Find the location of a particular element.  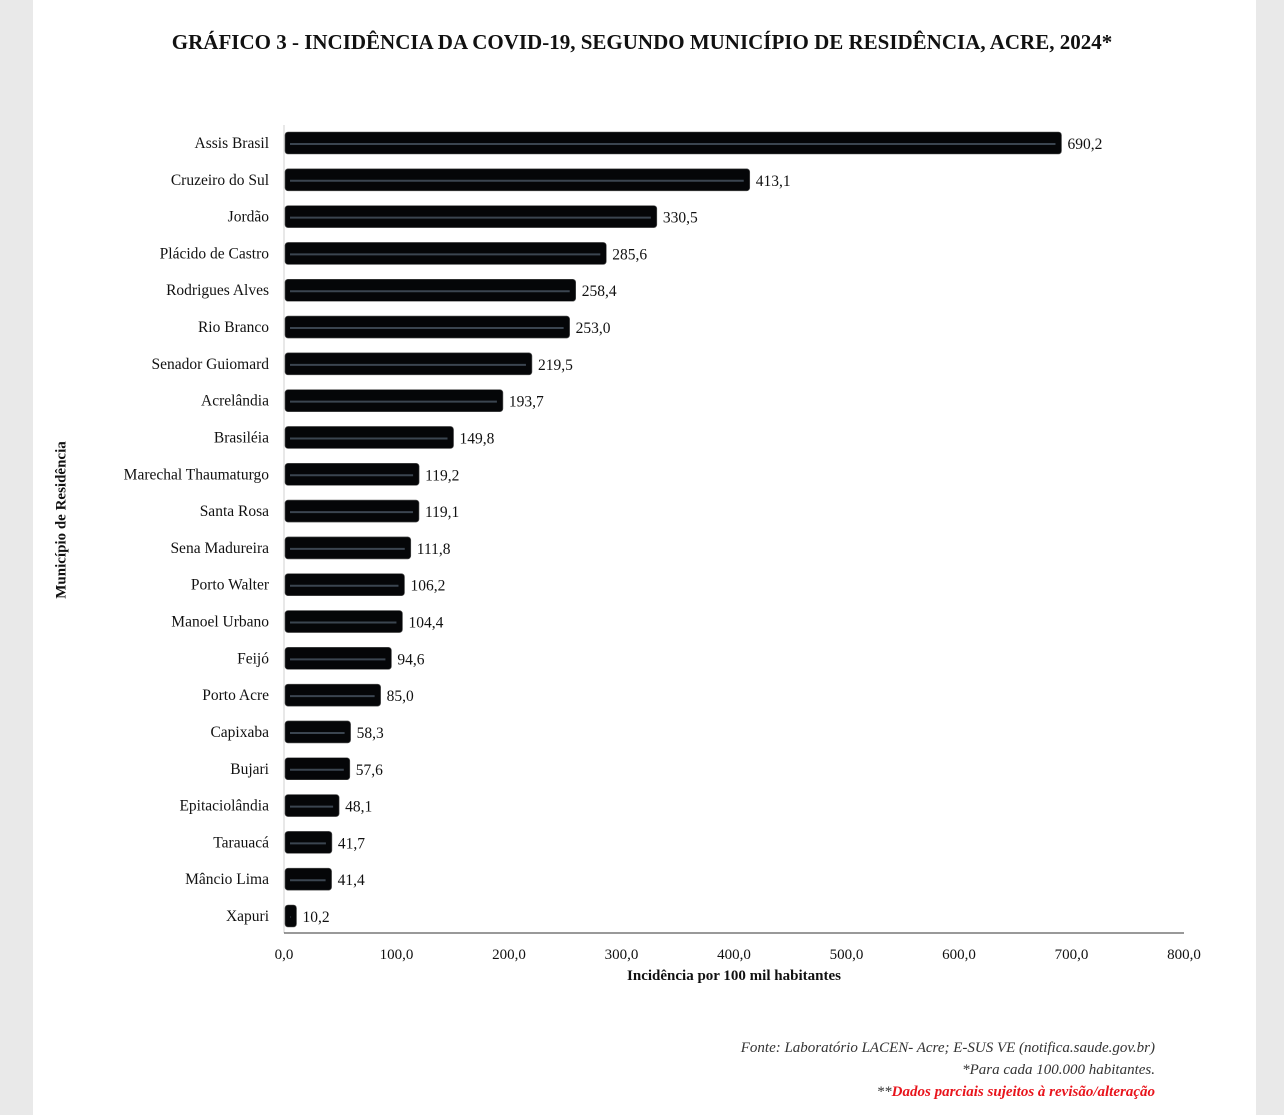

data-label: 48,1 is located at coordinates (358, 807).